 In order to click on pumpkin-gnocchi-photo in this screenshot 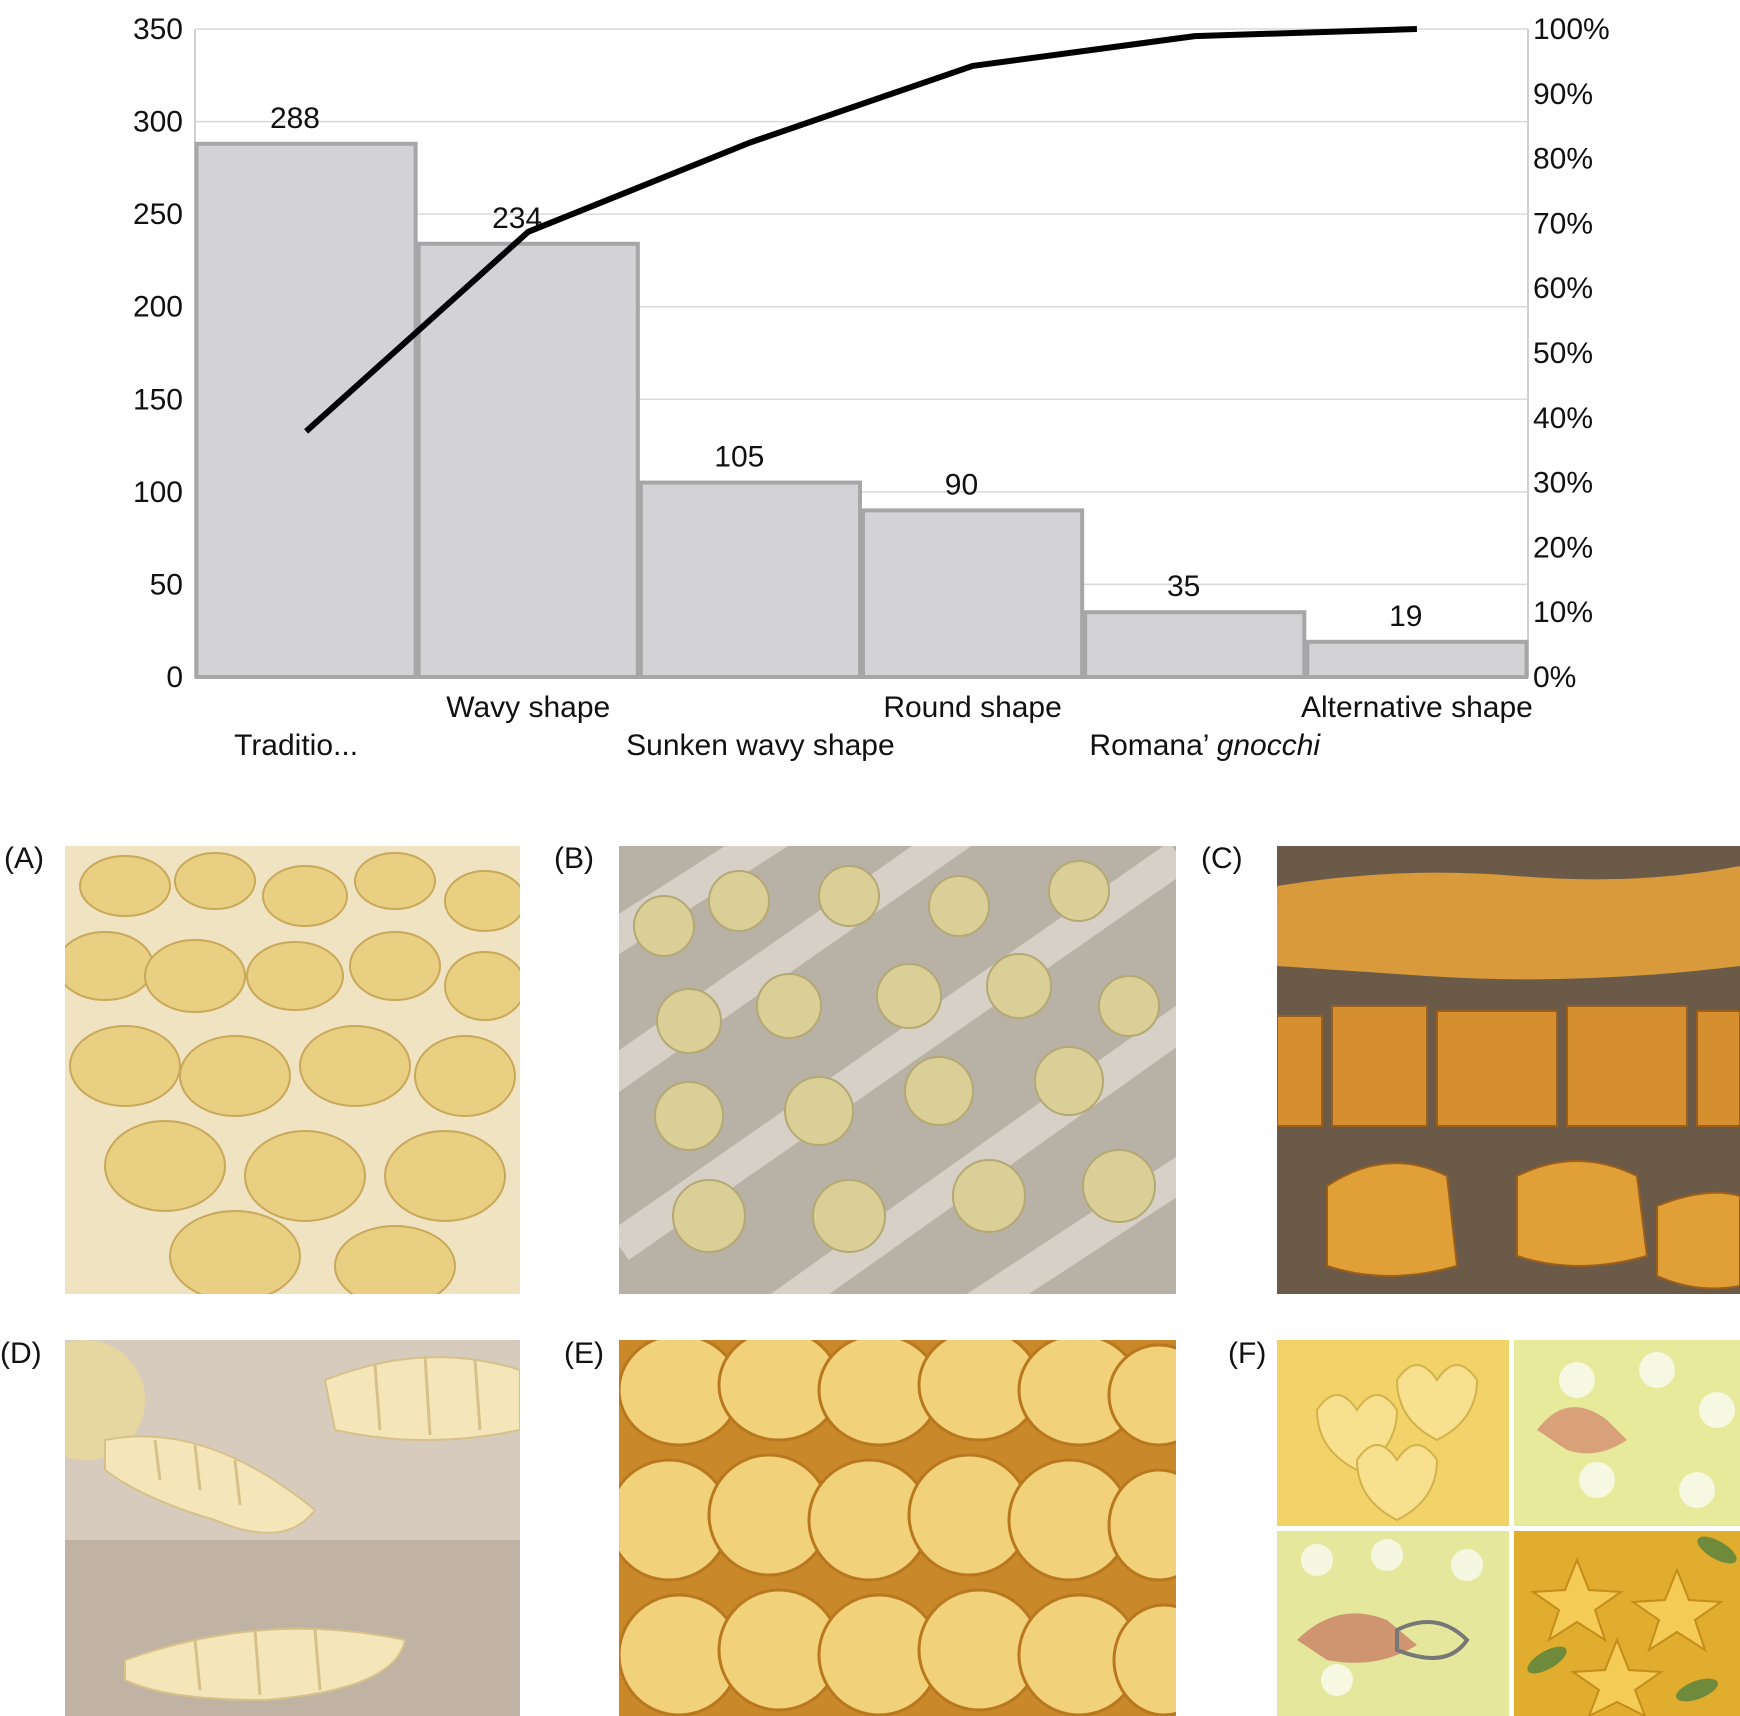, I will do `click(1508, 1070)`.